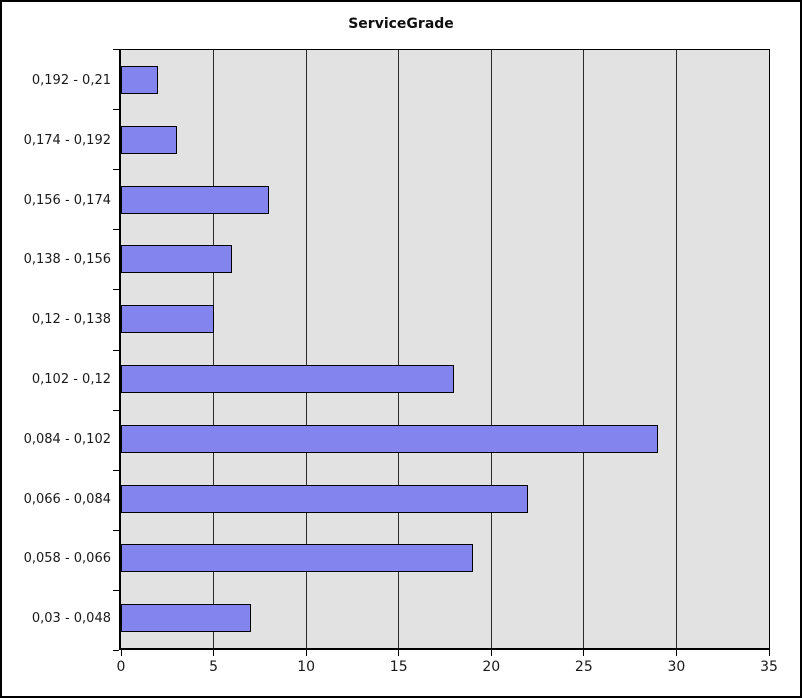 The image size is (802, 698). I want to click on y-axis-label: 0,084 - 0,102, so click(67, 439).